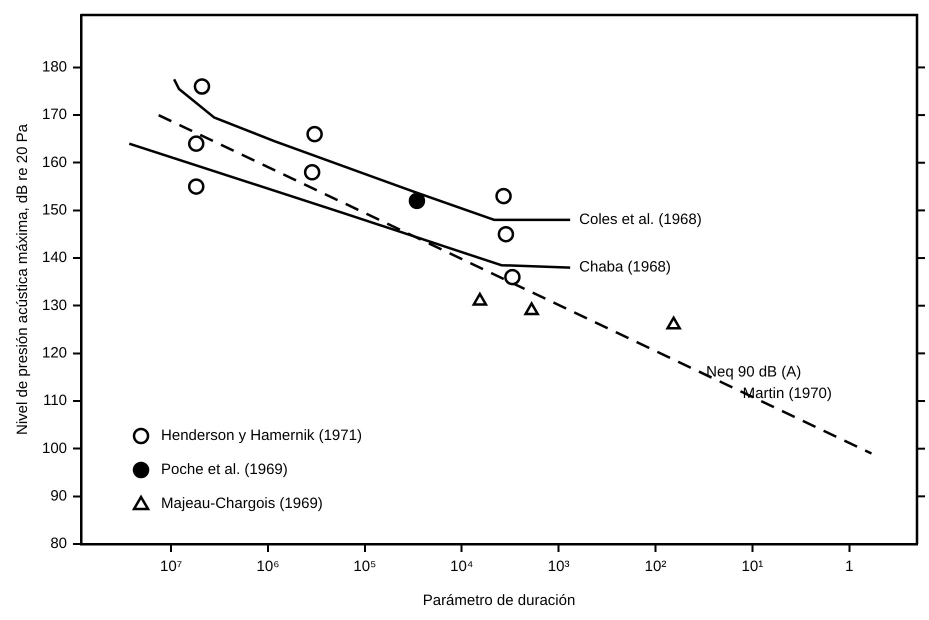 This screenshot has width=929, height=620. Describe the element at coordinates (224, 469) in the screenshot. I see `legend-label: Poche et al. (1969)` at that location.